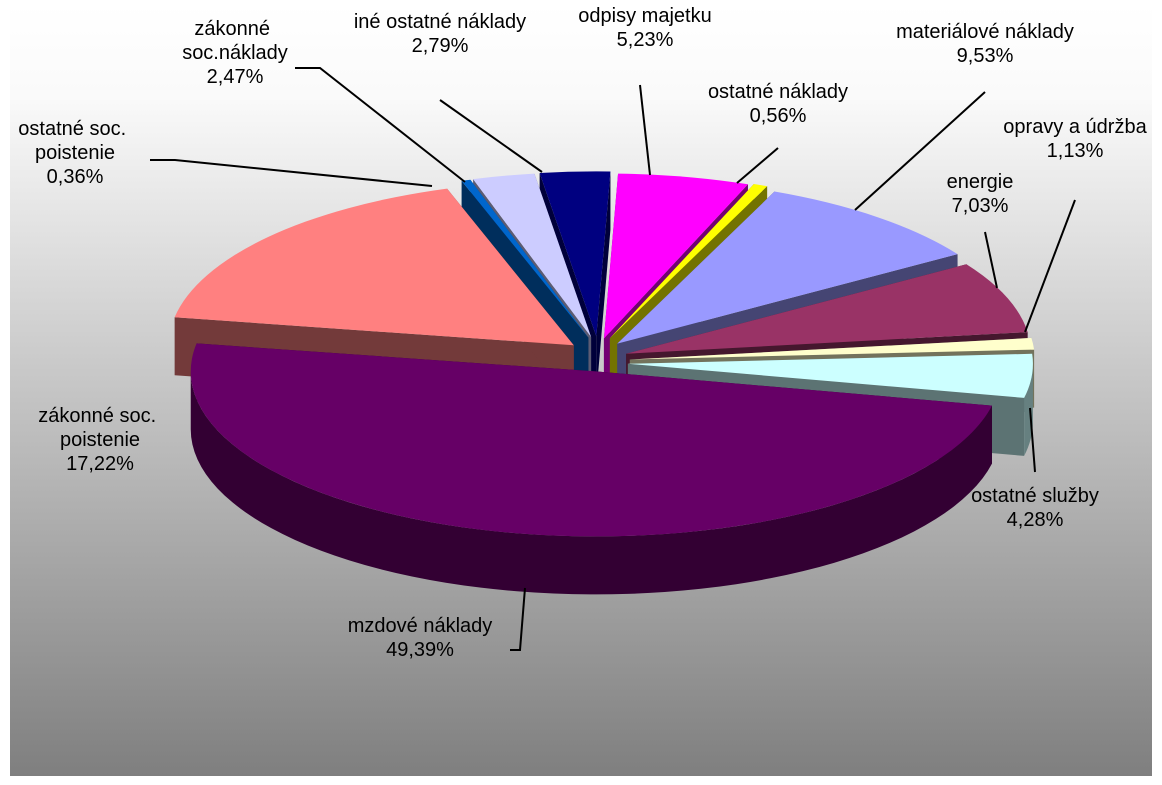 The height and width of the screenshot is (785, 1162). I want to click on value-label: 5,23%, so click(645, 40).